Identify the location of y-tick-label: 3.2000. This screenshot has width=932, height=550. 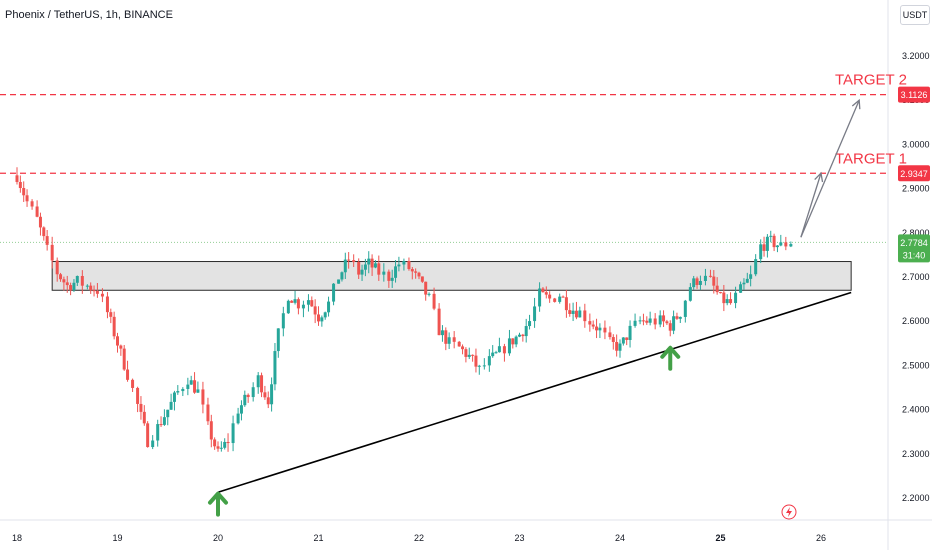
(916, 56).